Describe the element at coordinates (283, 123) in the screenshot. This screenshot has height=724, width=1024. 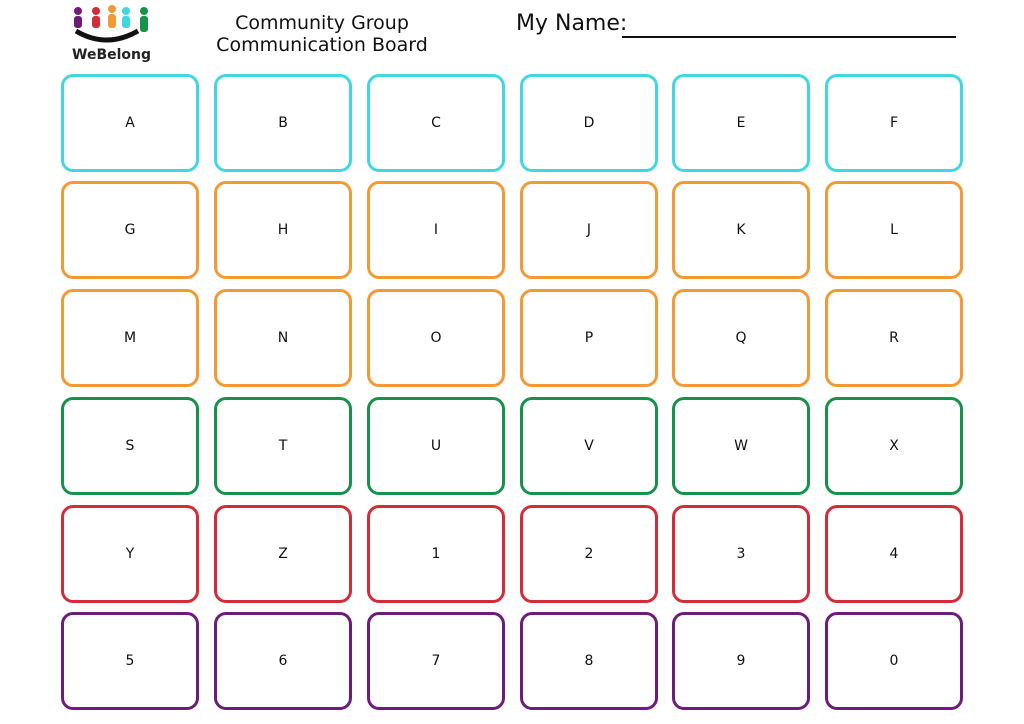
I see `board-cell: B` at that location.